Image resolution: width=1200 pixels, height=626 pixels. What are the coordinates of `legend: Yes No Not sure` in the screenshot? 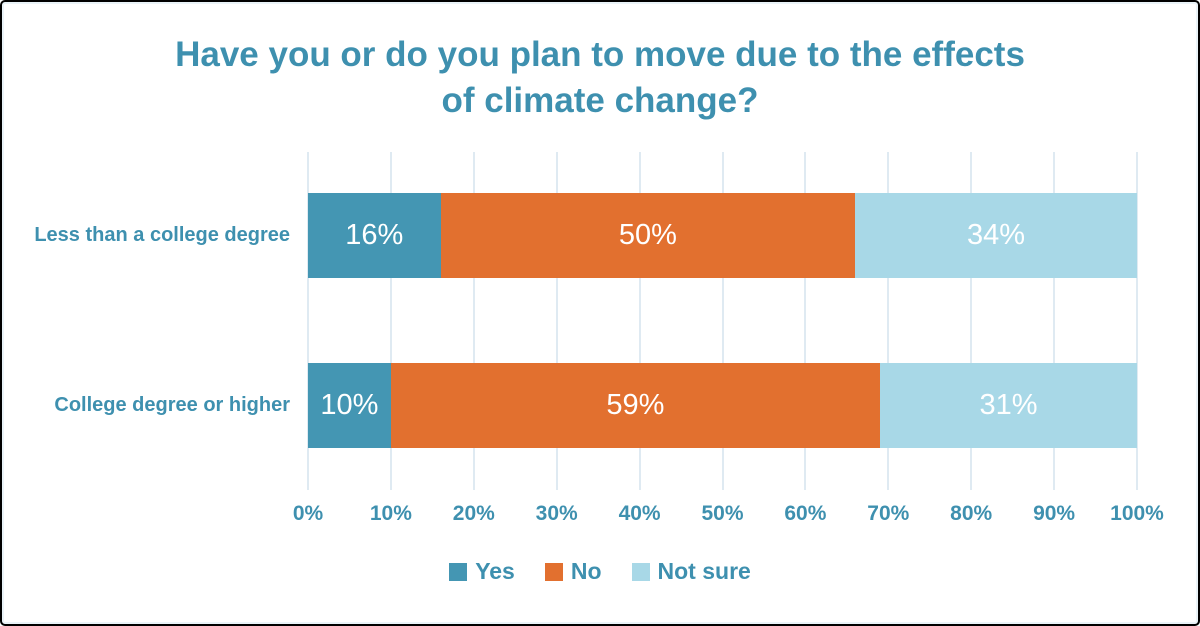 It's located at (600, 571).